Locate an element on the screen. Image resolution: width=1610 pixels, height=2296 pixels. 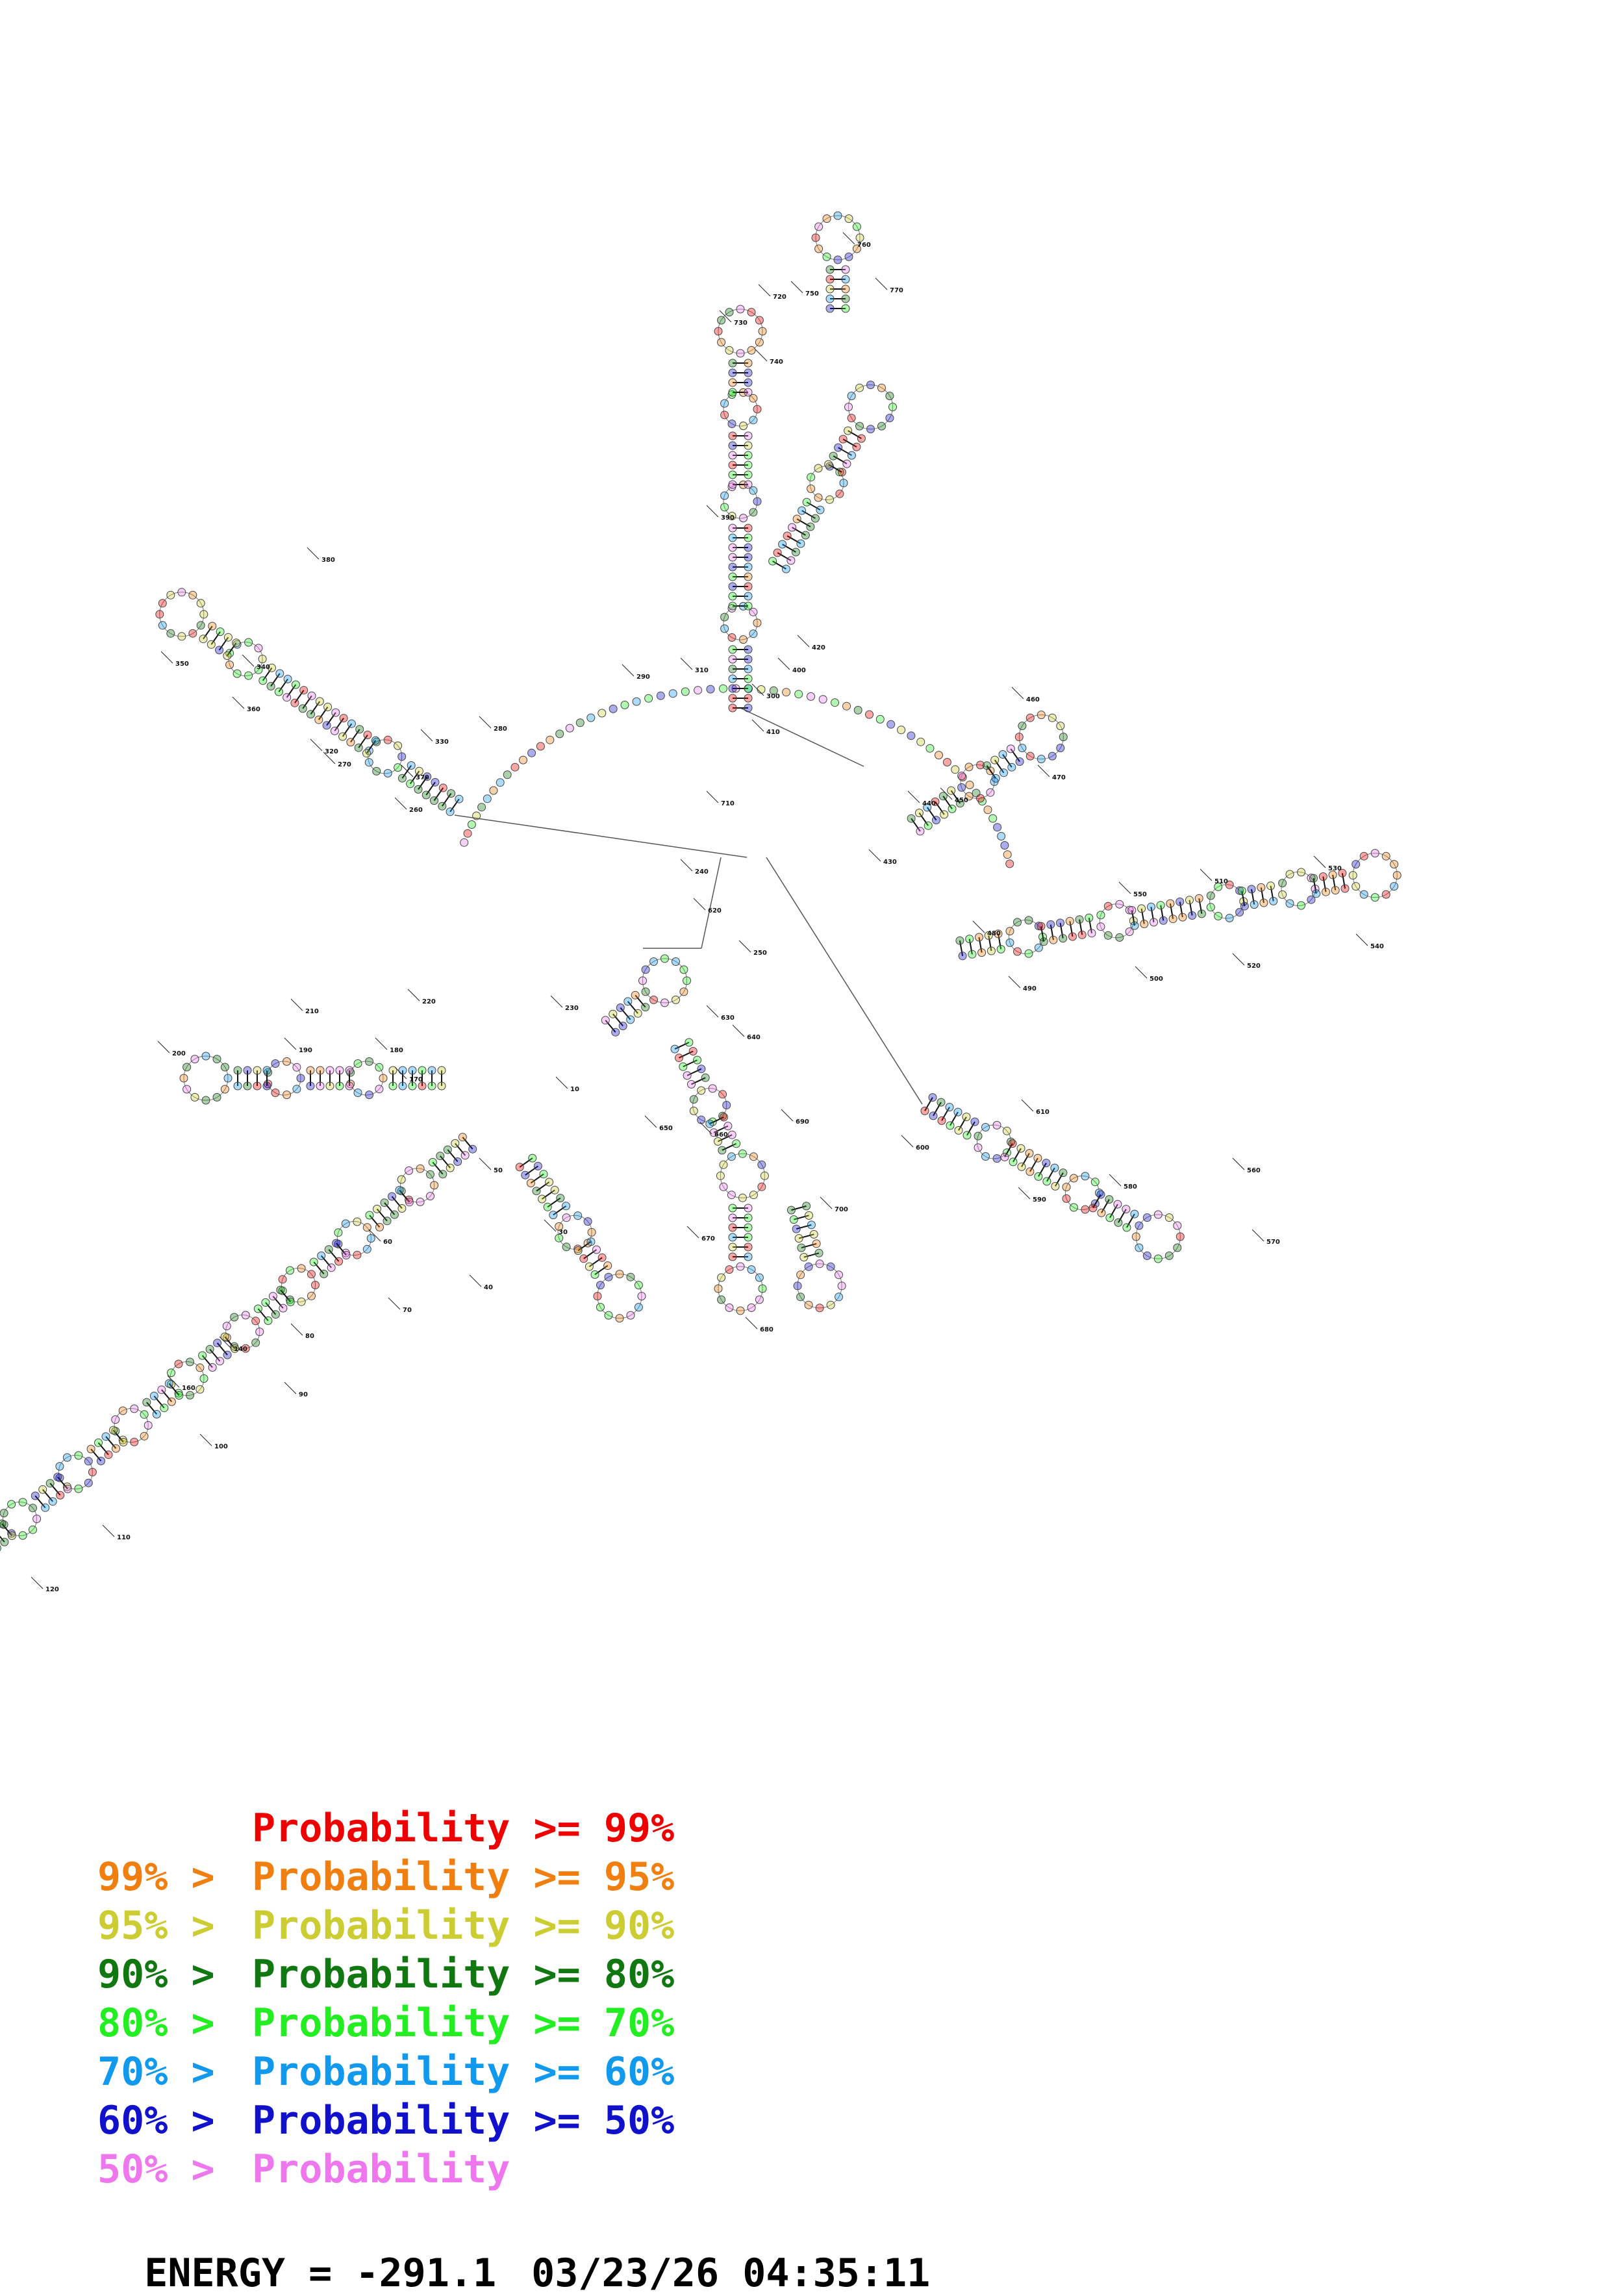
position-label: 100 is located at coordinates (221, 1446).